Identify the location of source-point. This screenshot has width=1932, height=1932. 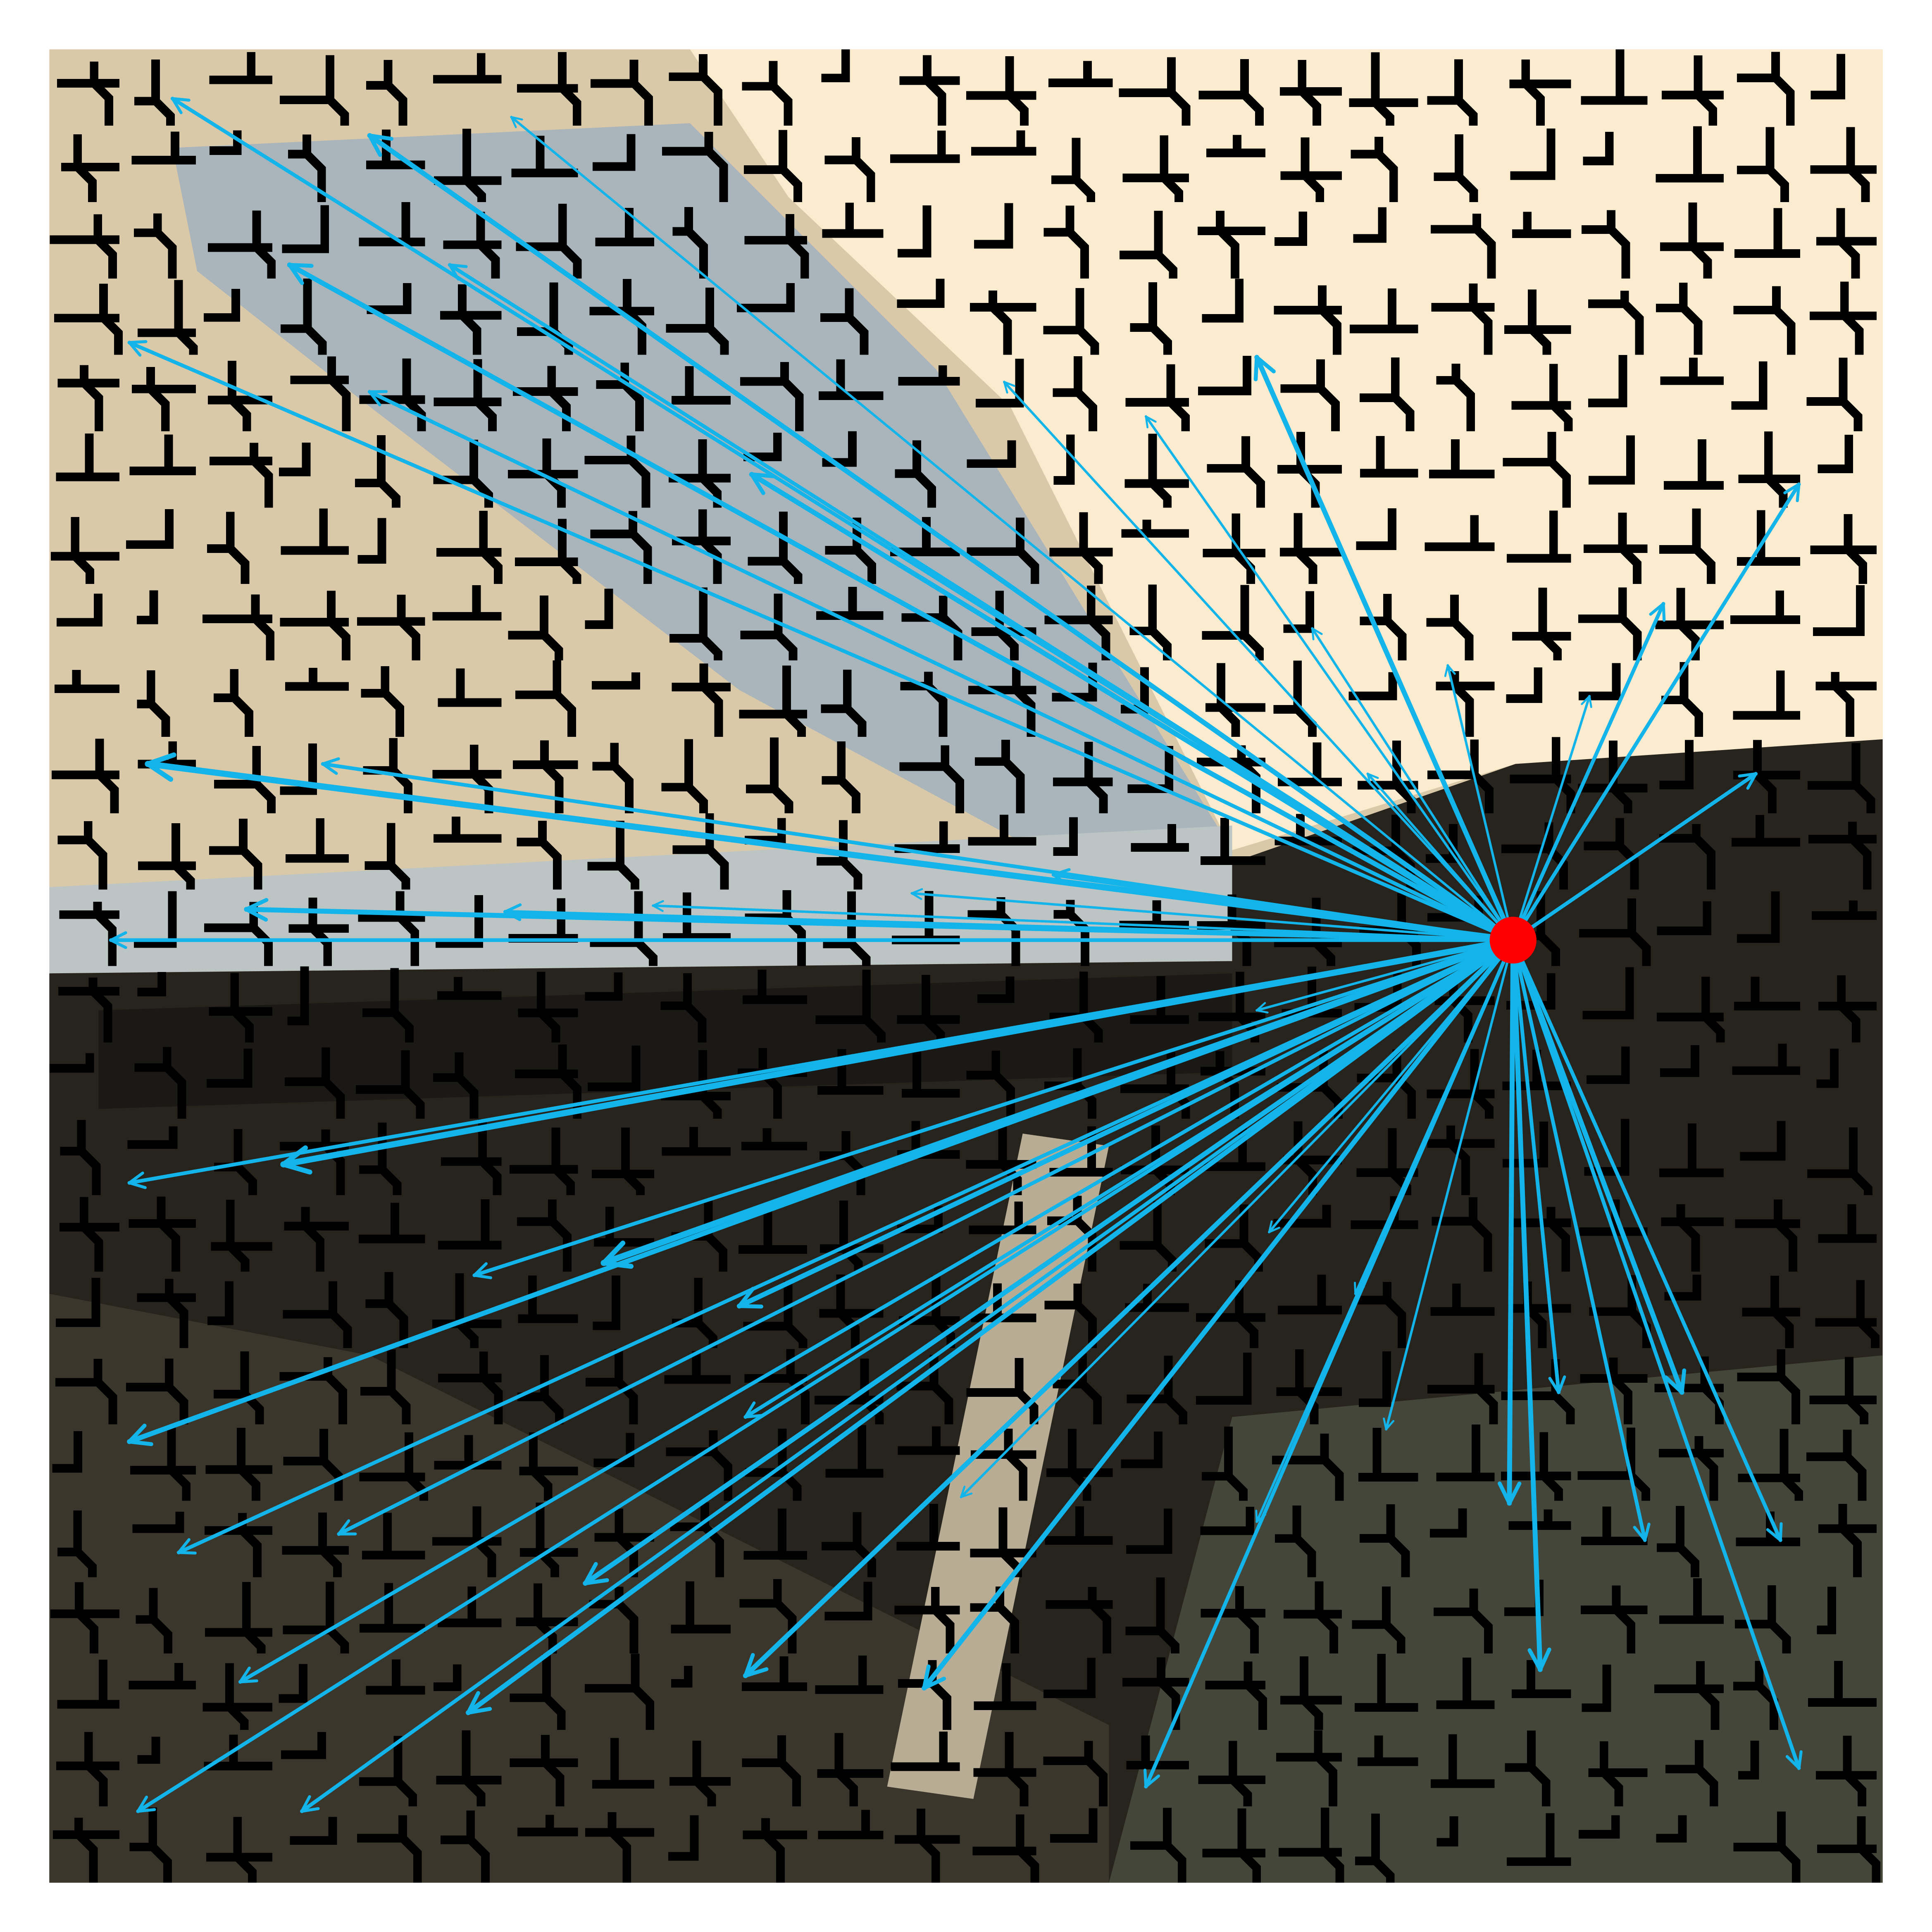
(1513, 940).